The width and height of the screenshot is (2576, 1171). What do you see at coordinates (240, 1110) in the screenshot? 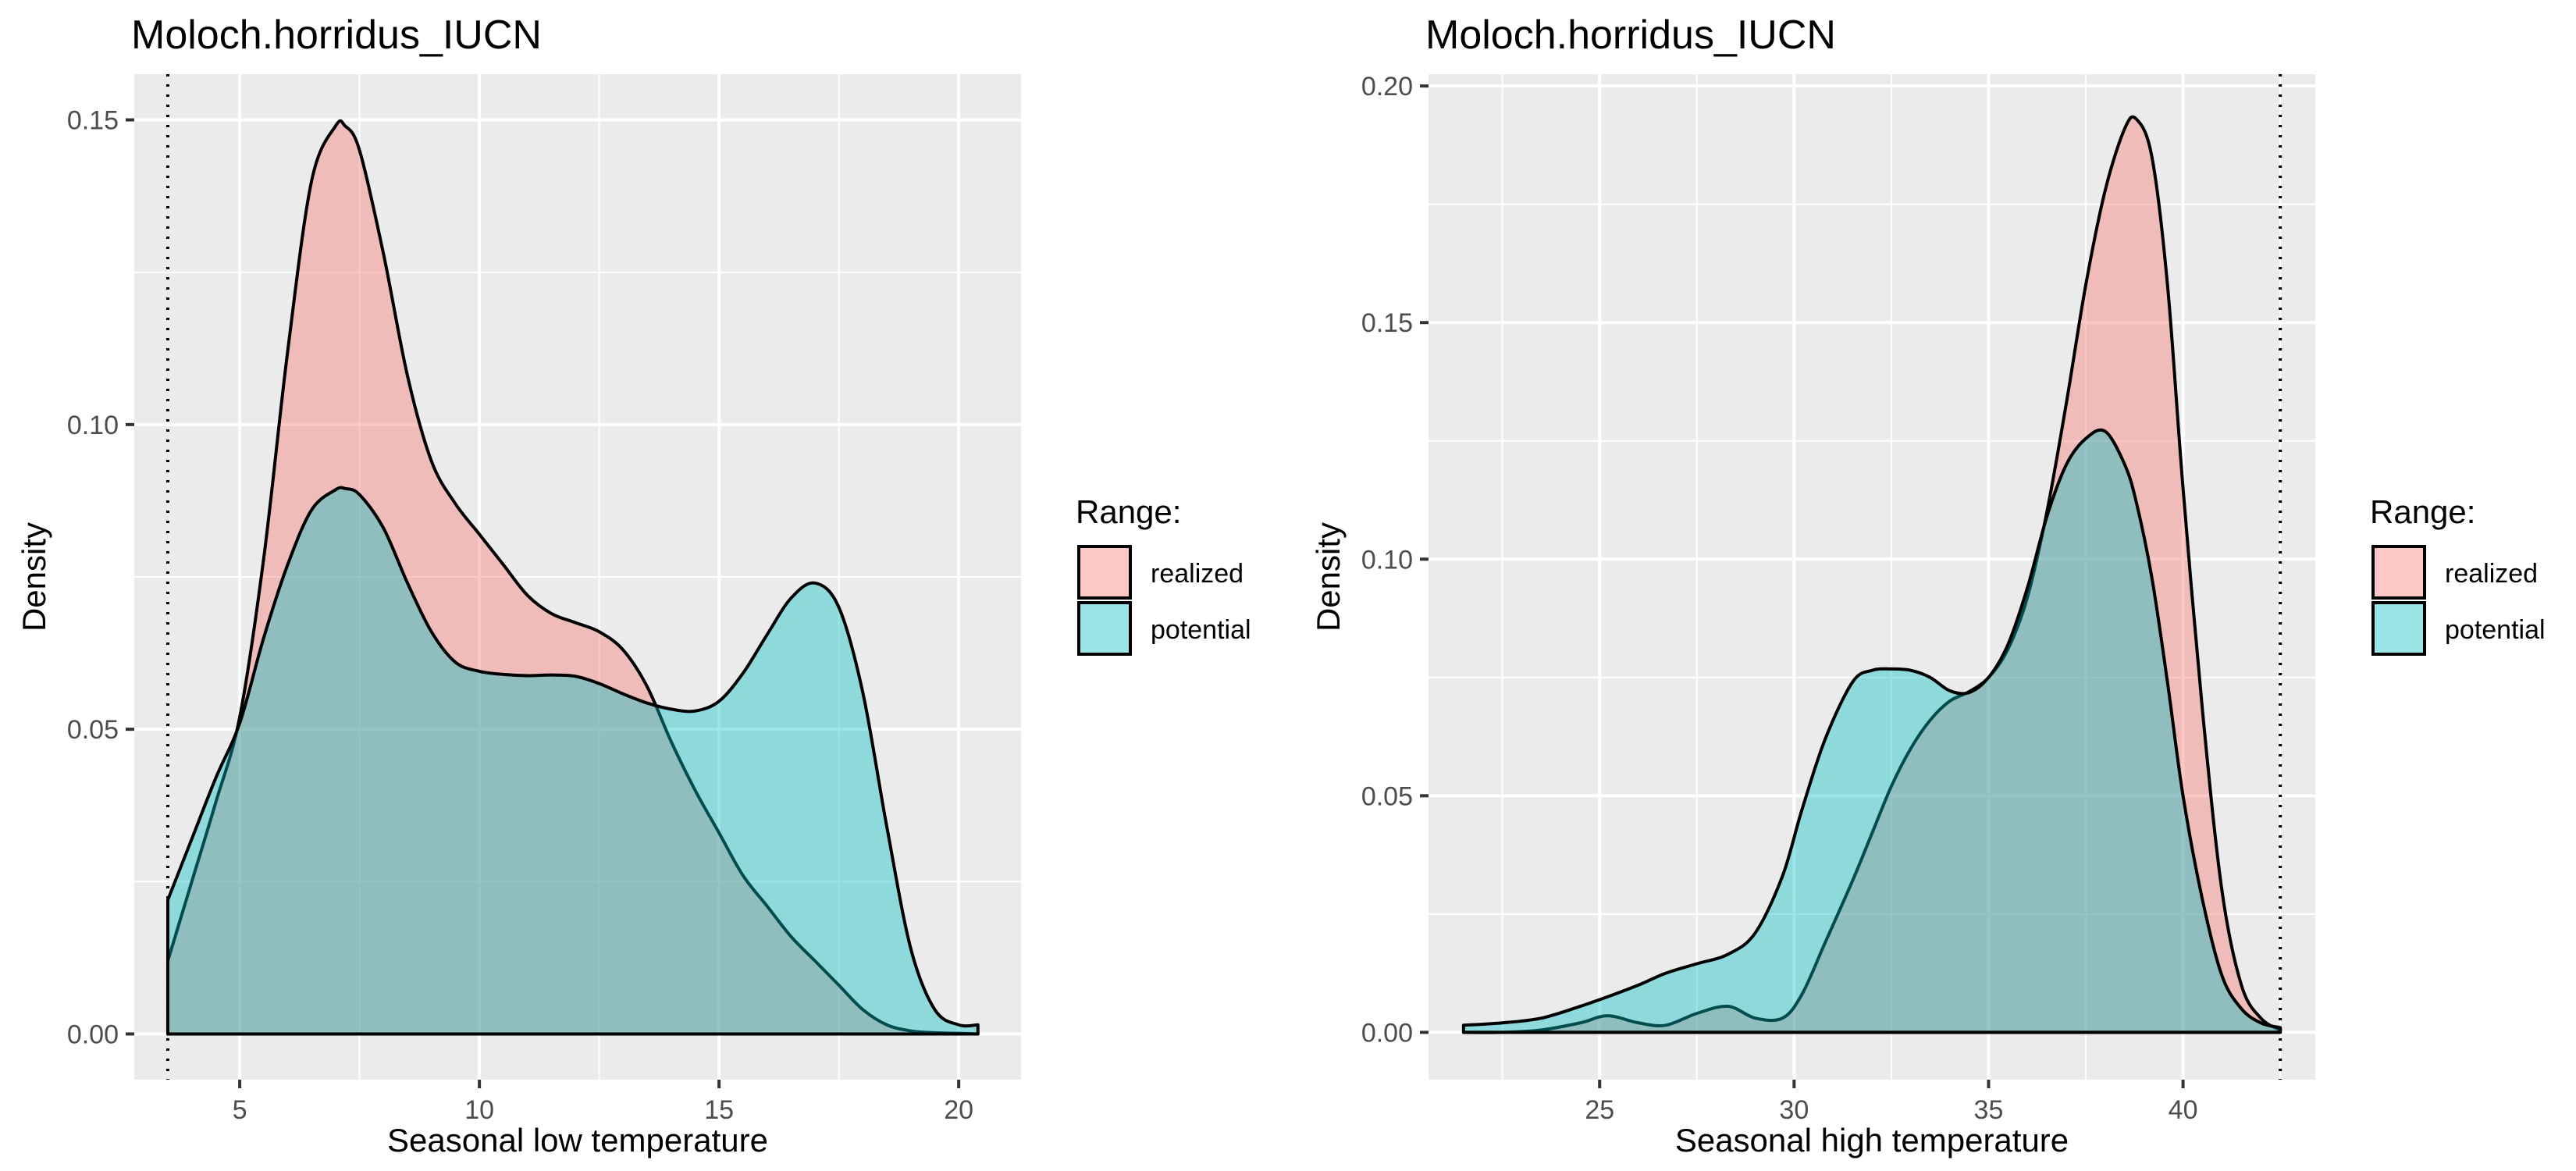
I see `left-x-tick-label: 5` at bounding box center [240, 1110].